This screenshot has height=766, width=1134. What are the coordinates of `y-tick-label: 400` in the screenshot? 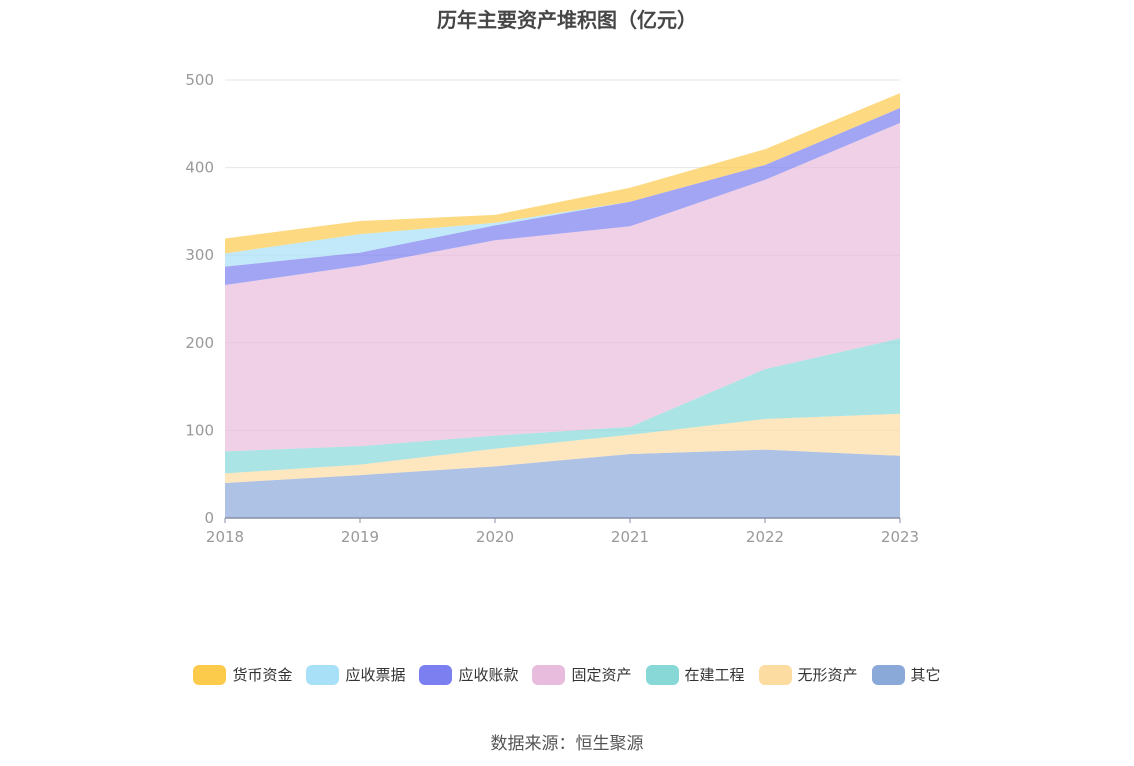 It's located at (199, 168).